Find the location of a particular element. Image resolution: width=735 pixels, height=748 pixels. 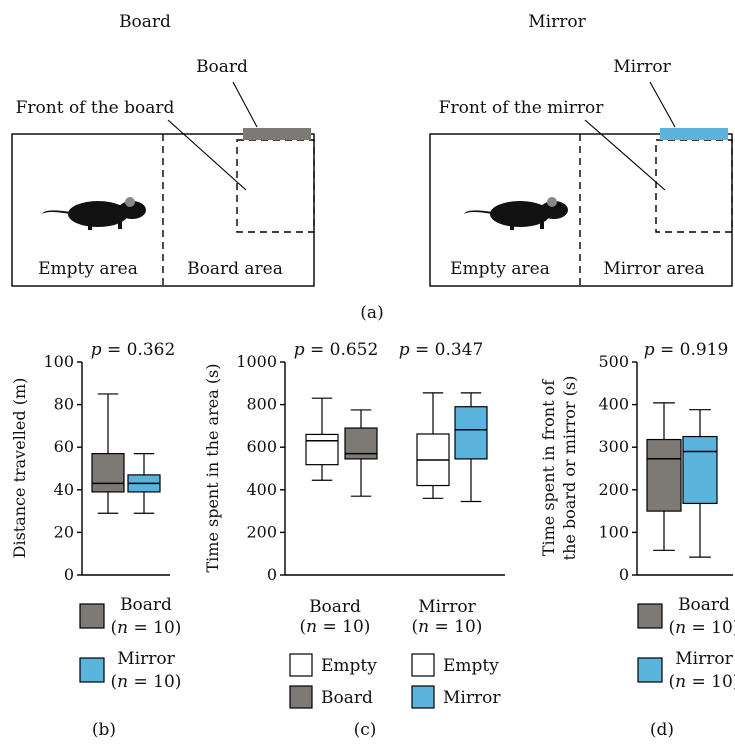

board-object-pointer is located at coordinates (245, 104).